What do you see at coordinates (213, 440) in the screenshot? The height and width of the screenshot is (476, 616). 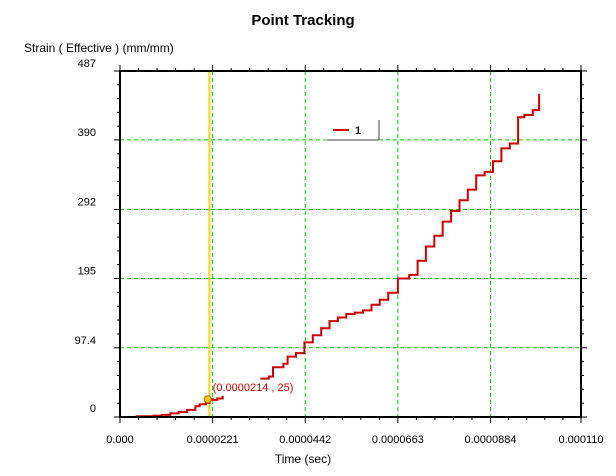 I see `x-tick-label: 0.0000221` at bounding box center [213, 440].